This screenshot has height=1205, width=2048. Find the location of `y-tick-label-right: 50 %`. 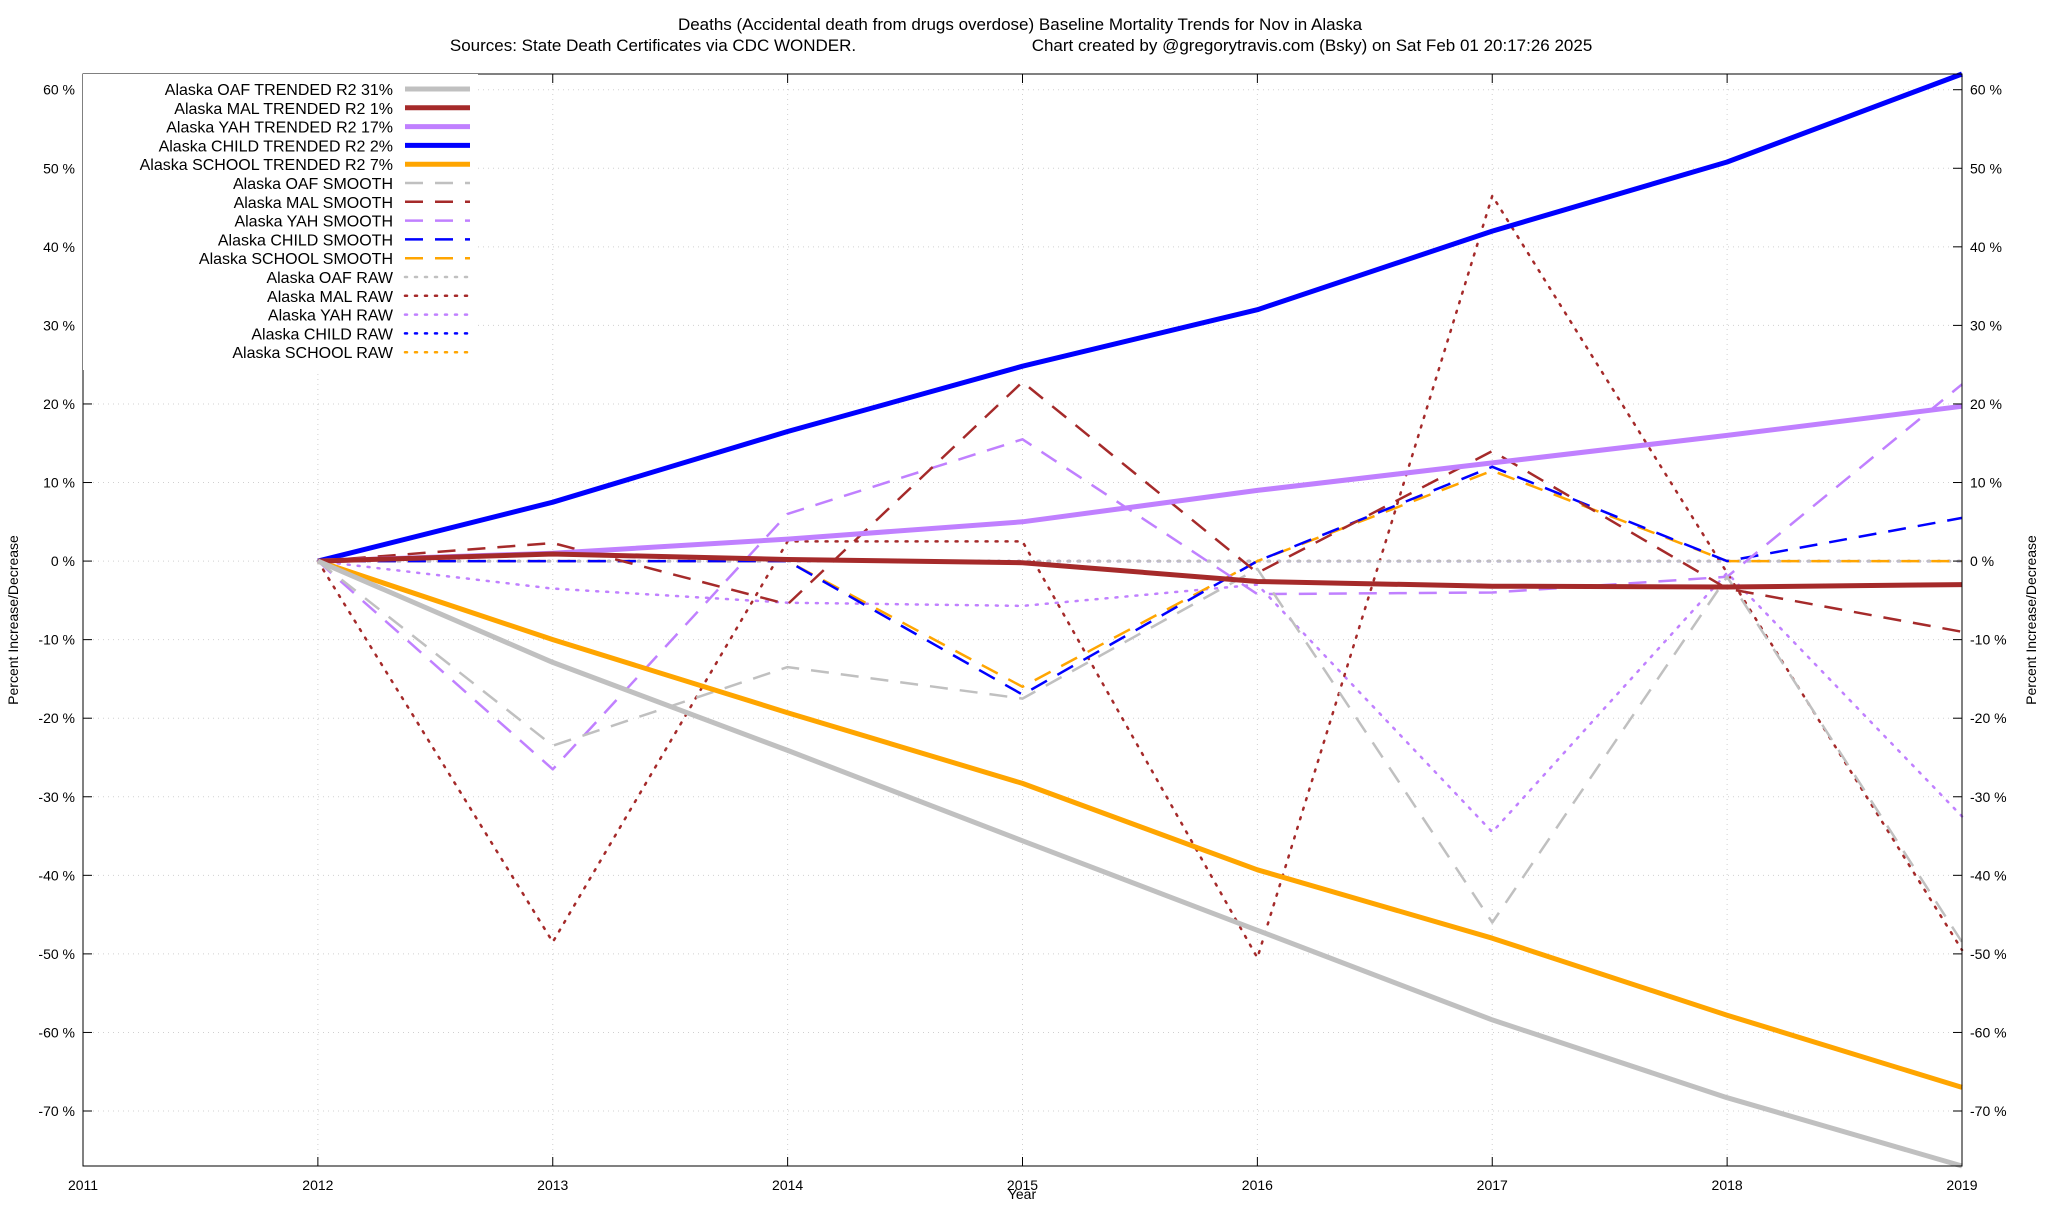

y-tick-label-right: 50 % is located at coordinates (1986, 168).